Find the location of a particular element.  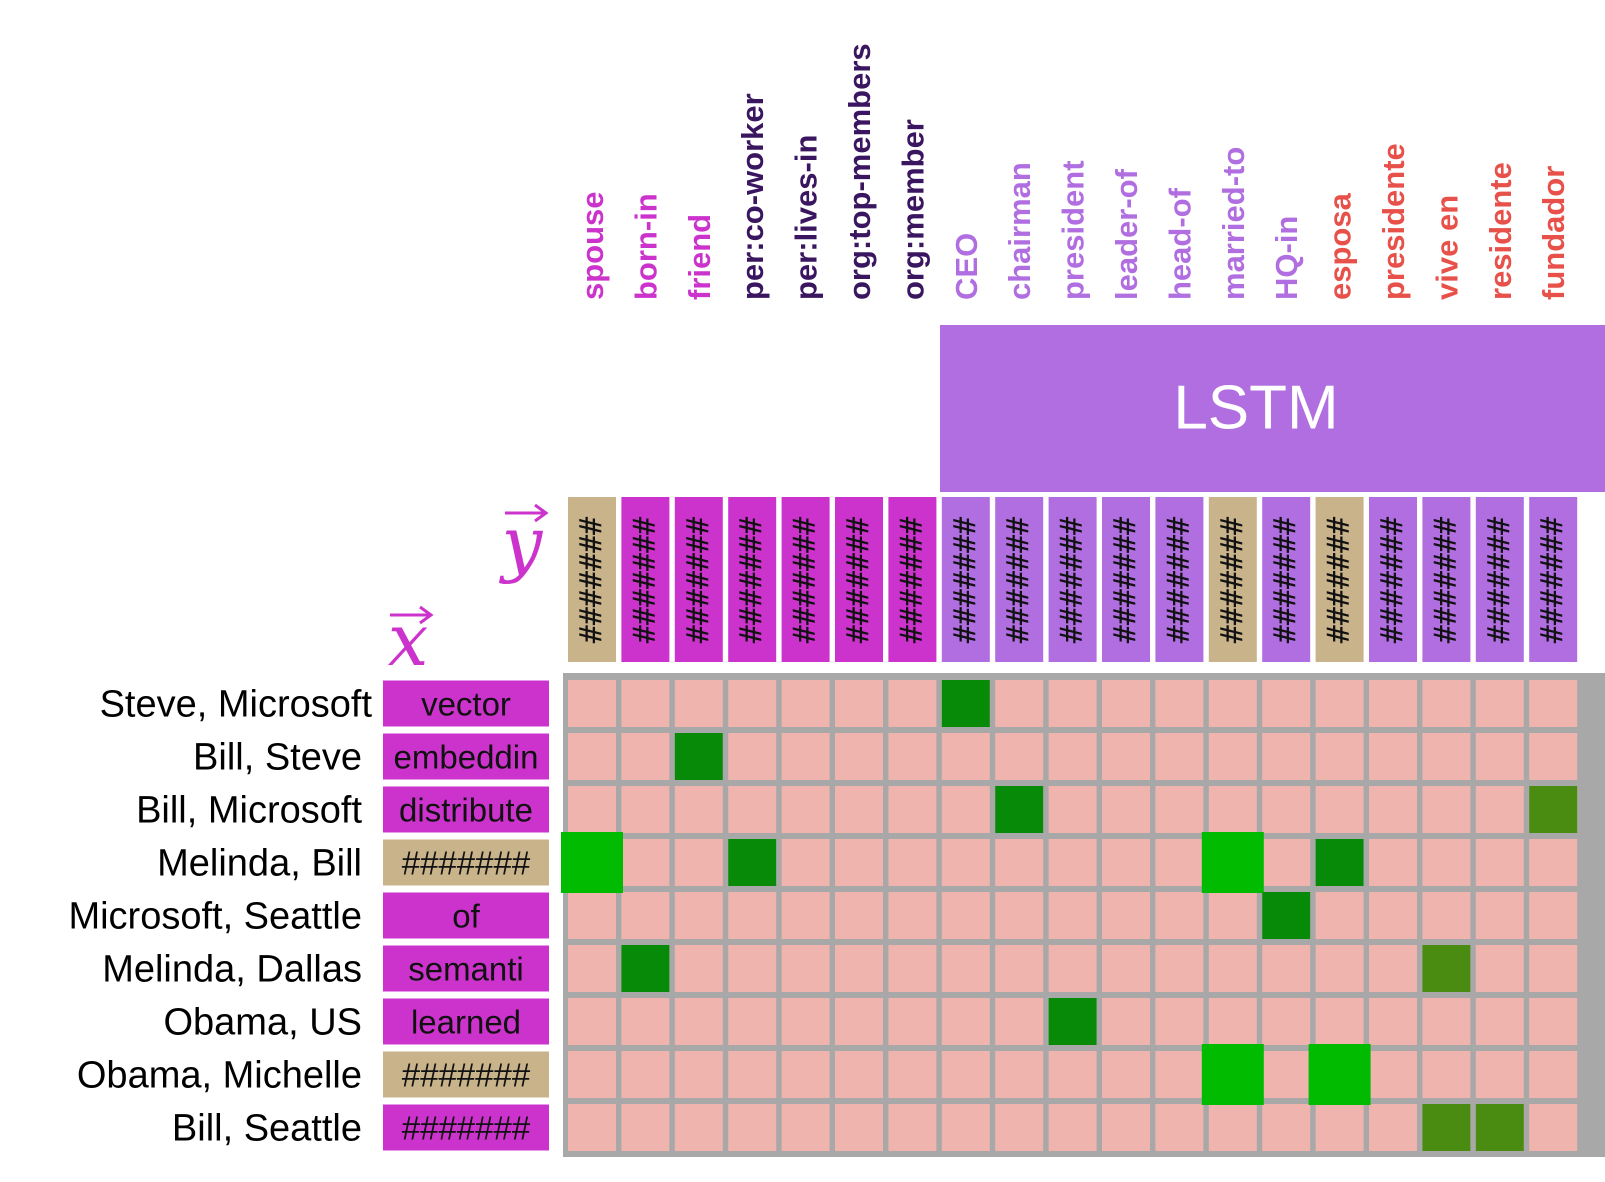

column-label: residente is located at coordinates (1500, 231).